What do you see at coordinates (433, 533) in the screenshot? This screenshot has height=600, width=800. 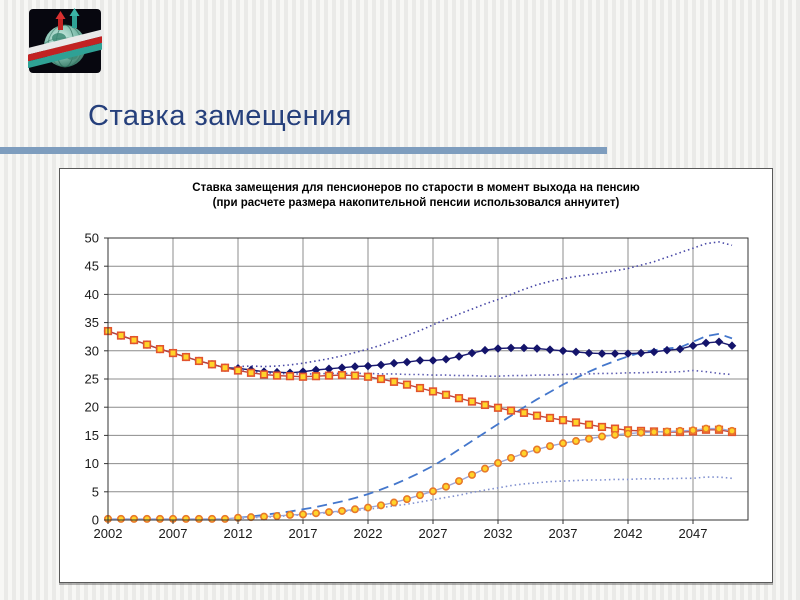 I see `x-tick-label: 2027` at bounding box center [433, 533].